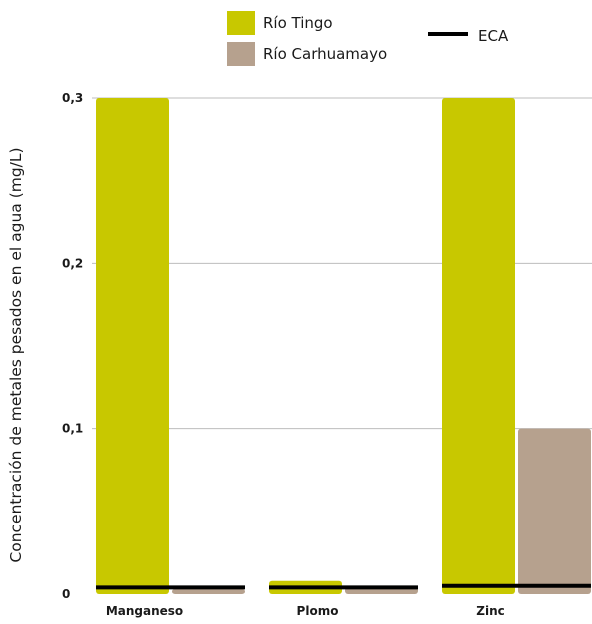  Describe the element at coordinates (298, 23) in the screenshot. I see `legend-label-rio-tingo: Río Tingo` at that location.